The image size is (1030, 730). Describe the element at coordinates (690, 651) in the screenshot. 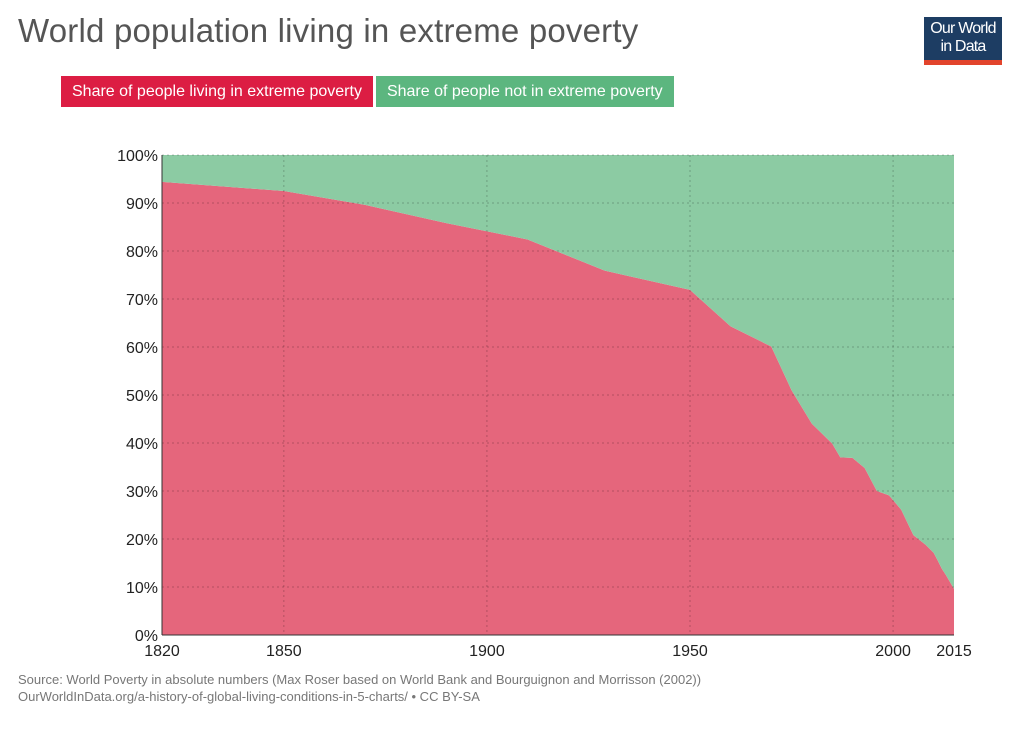

I see `x-tick-label: 1950` at that location.